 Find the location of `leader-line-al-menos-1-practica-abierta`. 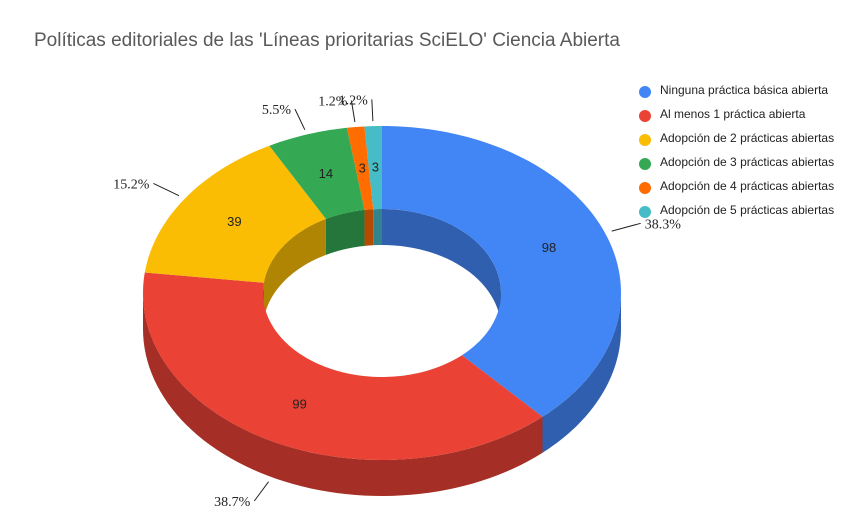

leader-line-al-menos-1-practica-abierta is located at coordinates (261, 491).